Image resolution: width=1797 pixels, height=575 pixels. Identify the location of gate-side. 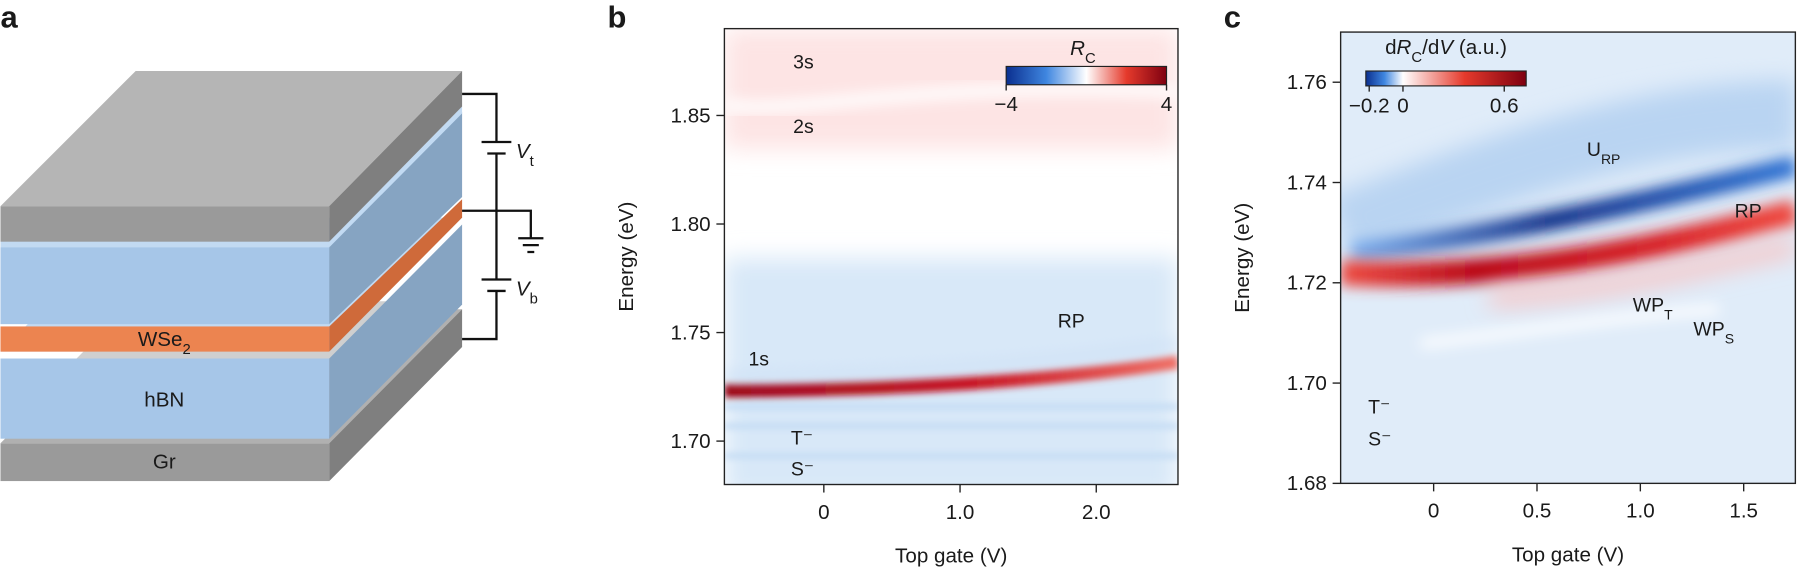
(396, 156).